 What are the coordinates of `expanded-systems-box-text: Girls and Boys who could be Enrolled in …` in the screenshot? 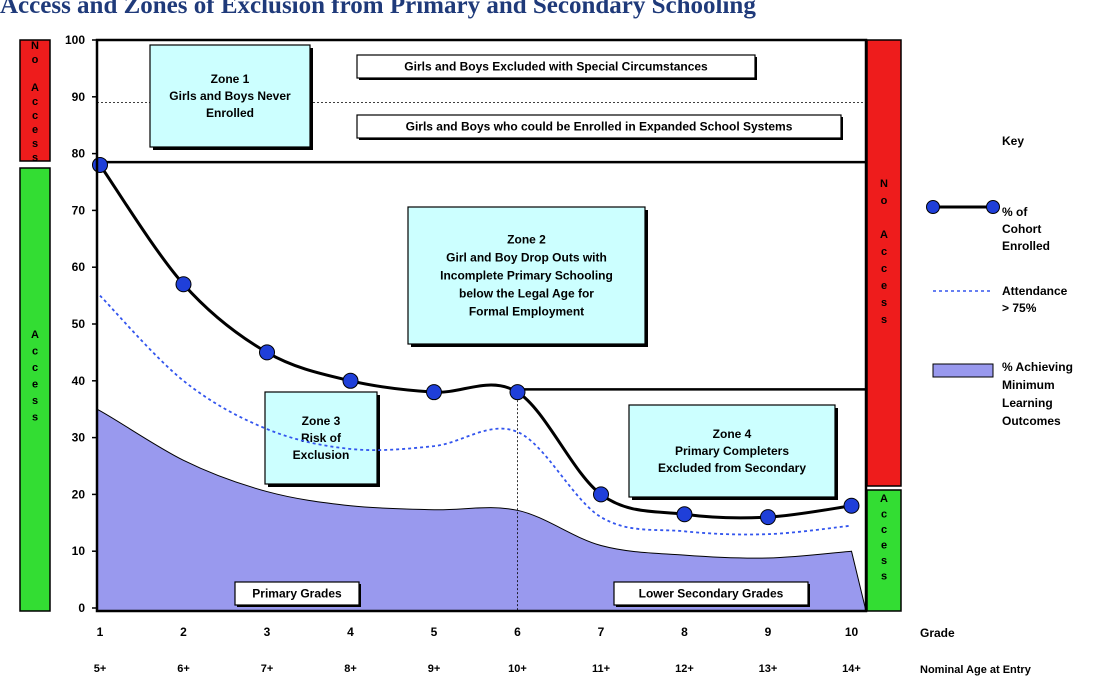 It's located at (599, 127).